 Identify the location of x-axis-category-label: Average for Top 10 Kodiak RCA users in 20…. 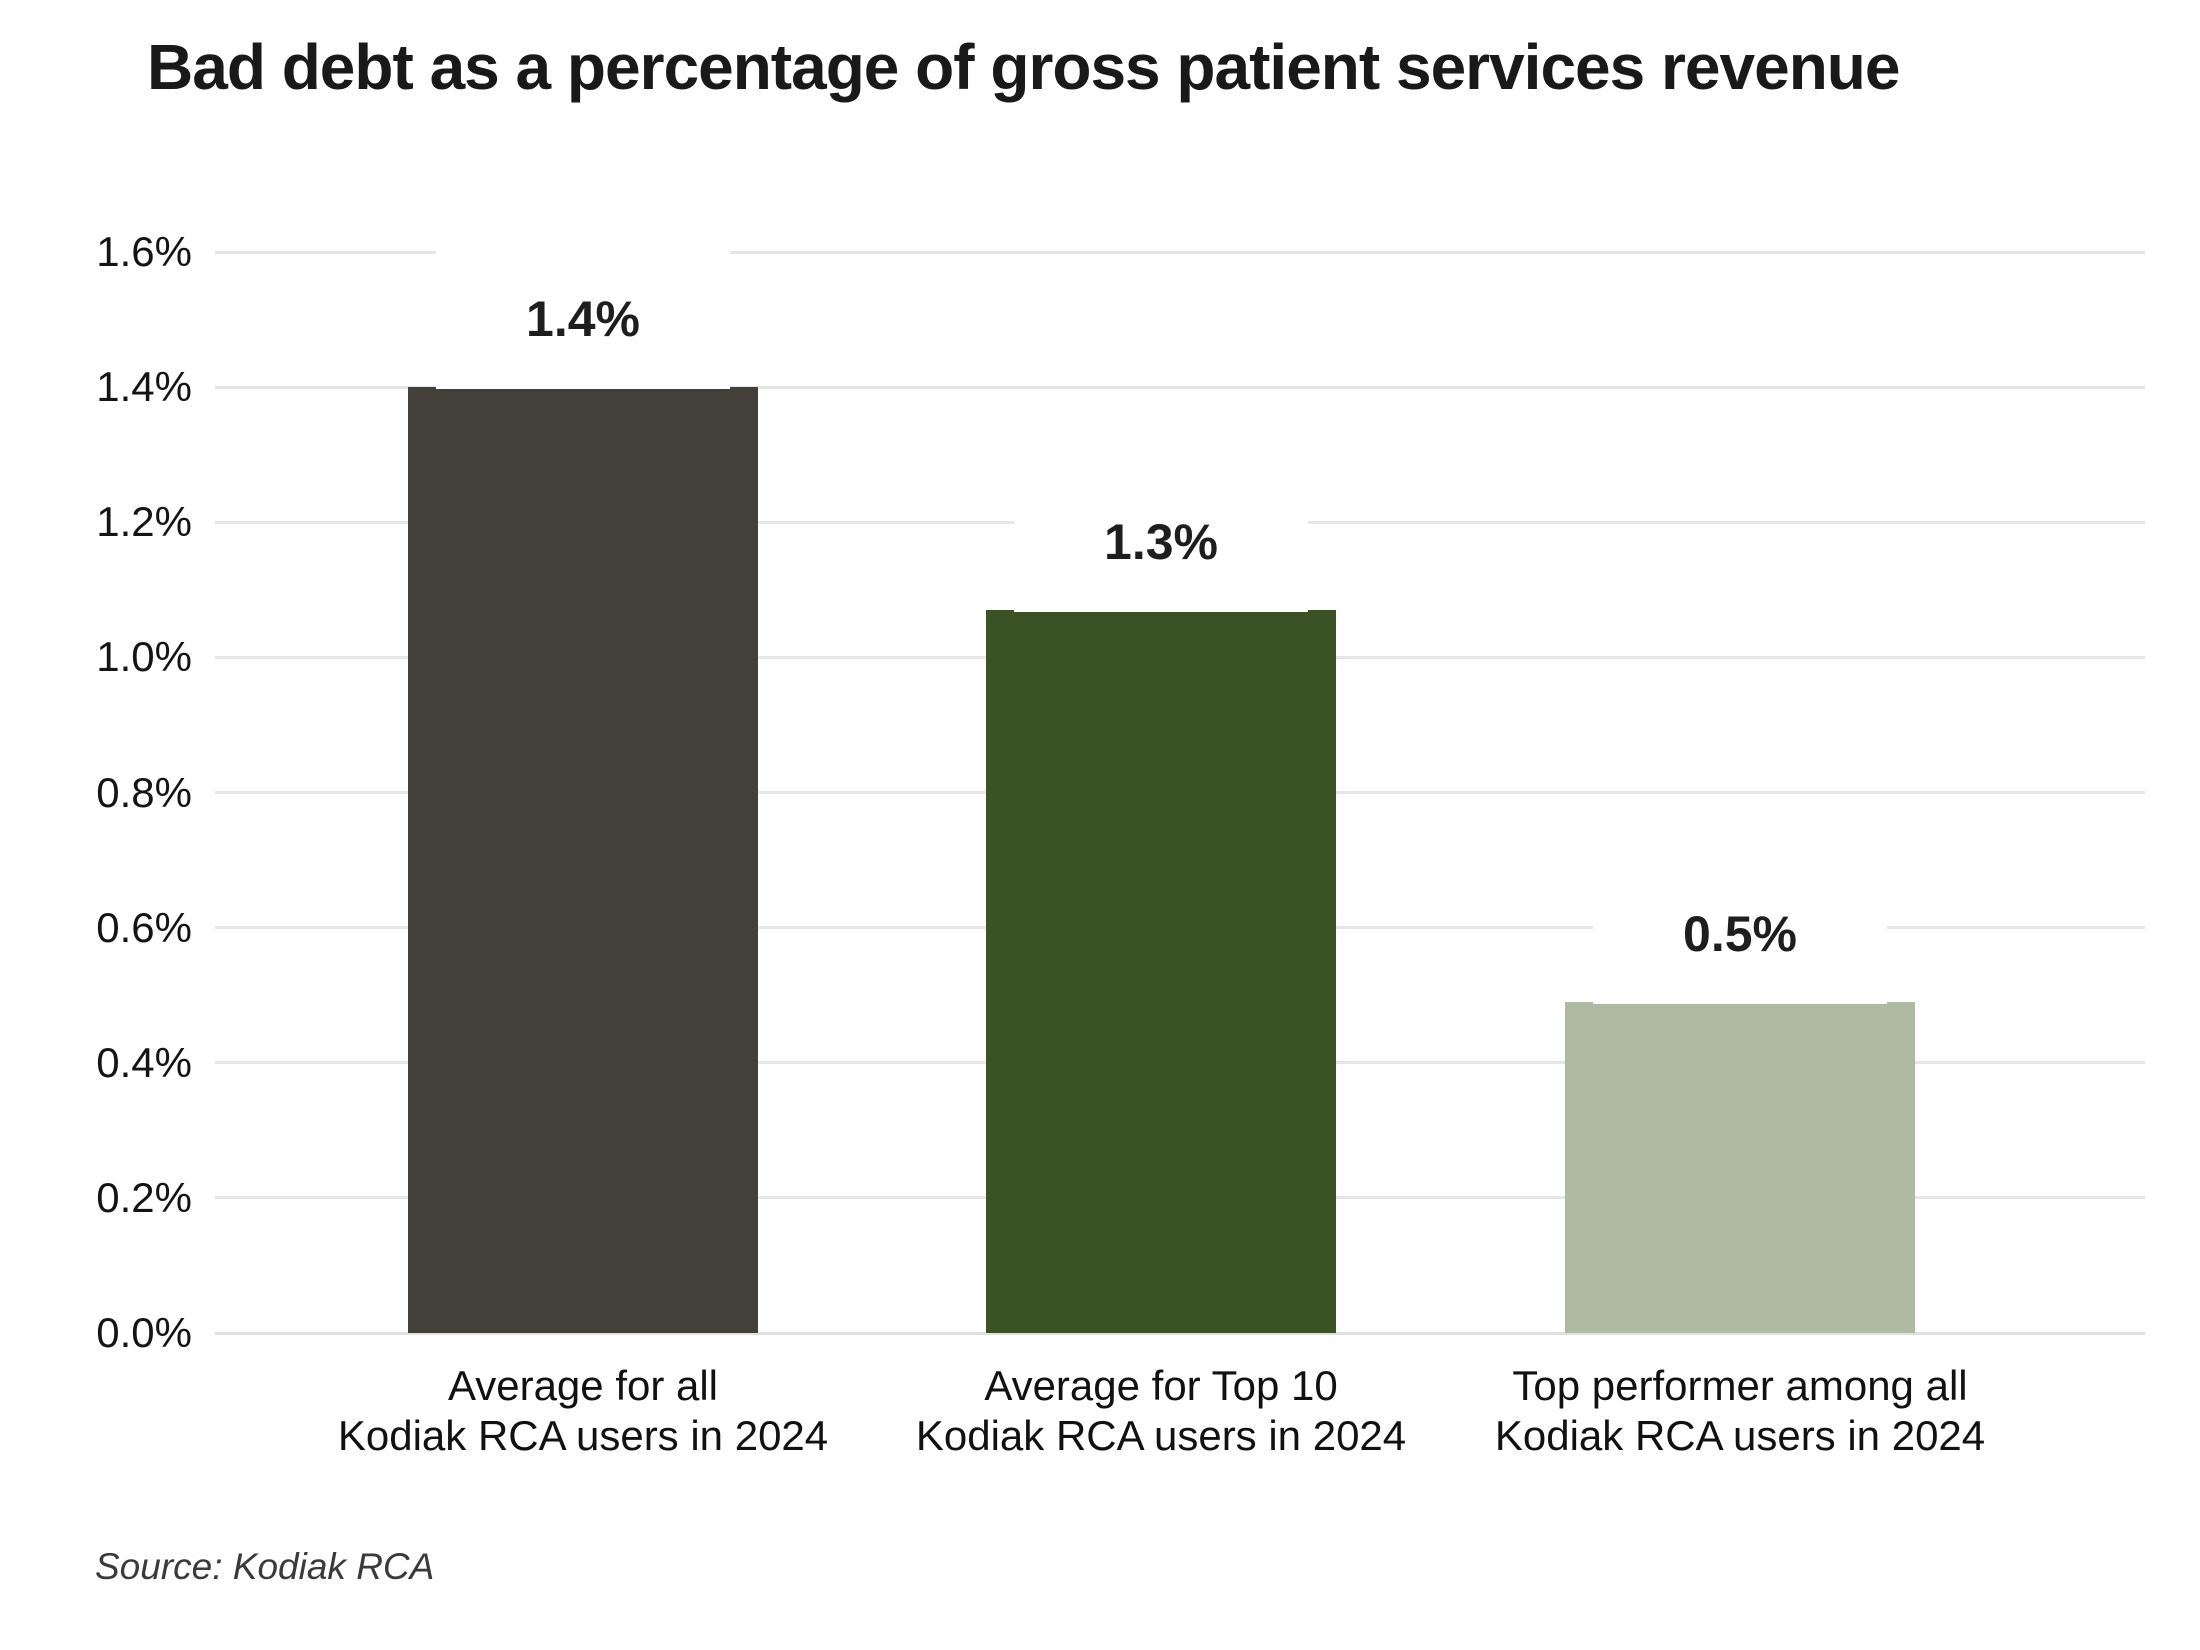
(1161, 1411).